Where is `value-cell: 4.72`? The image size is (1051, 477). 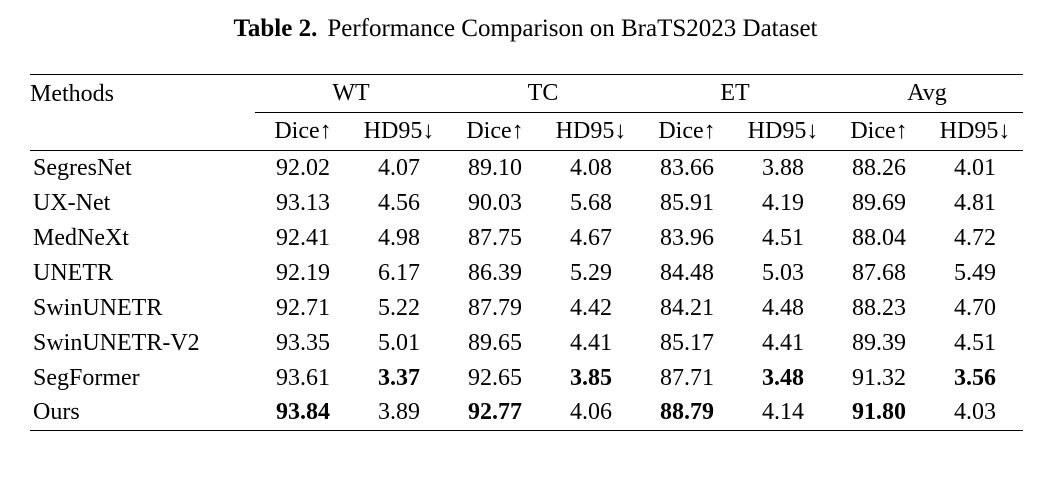 value-cell: 4.72 is located at coordinates (975, 237).